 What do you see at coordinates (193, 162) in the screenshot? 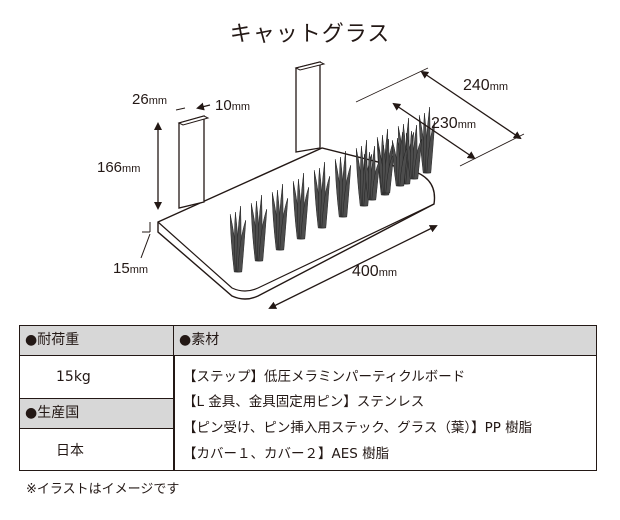
I see `front-post` at bounding box center [193, 162].